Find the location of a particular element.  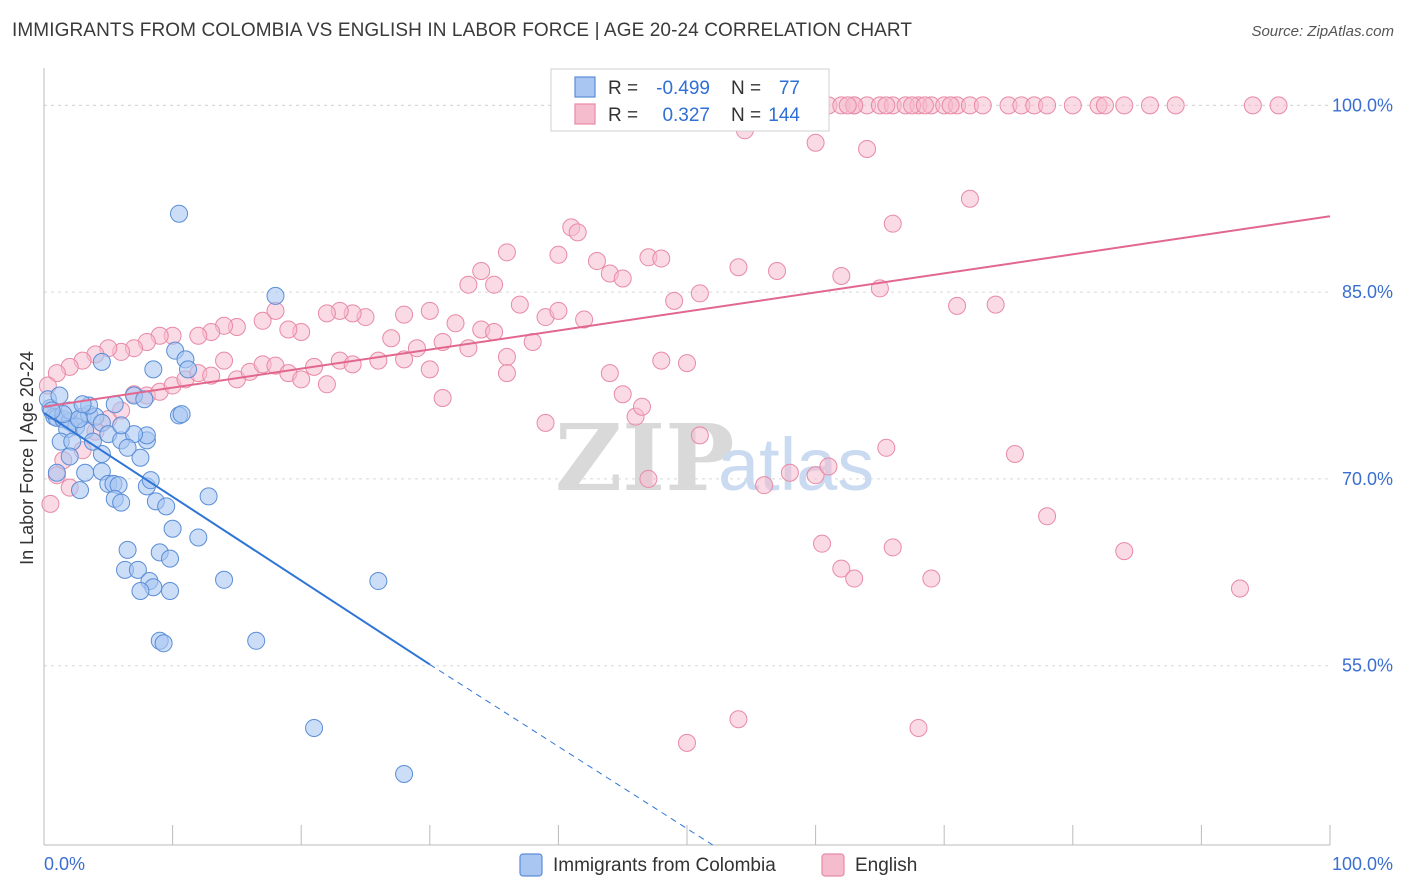

legend-n-value-2: 144 is located at coordinates (784, 115).